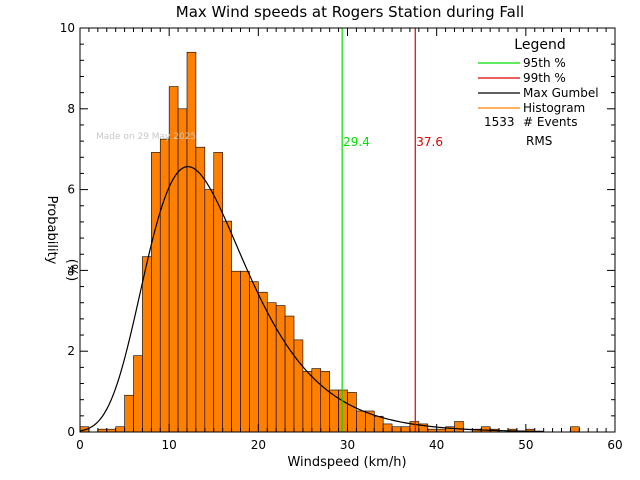 This screenshot has height=480, width=640. What do you see at coordinates (429, 142) in the screenshot?
I see `percentile-label-99th: 37.6` at bounding box center [429, 142].